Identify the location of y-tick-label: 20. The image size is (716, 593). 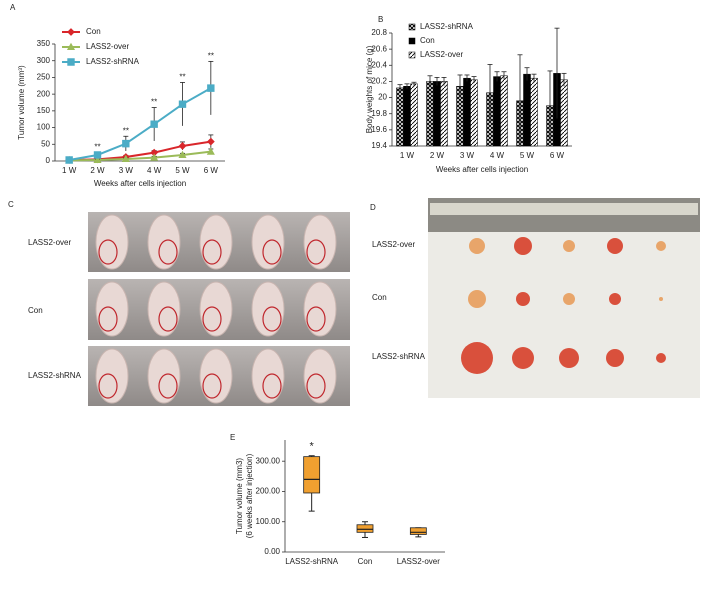
(382, 97).